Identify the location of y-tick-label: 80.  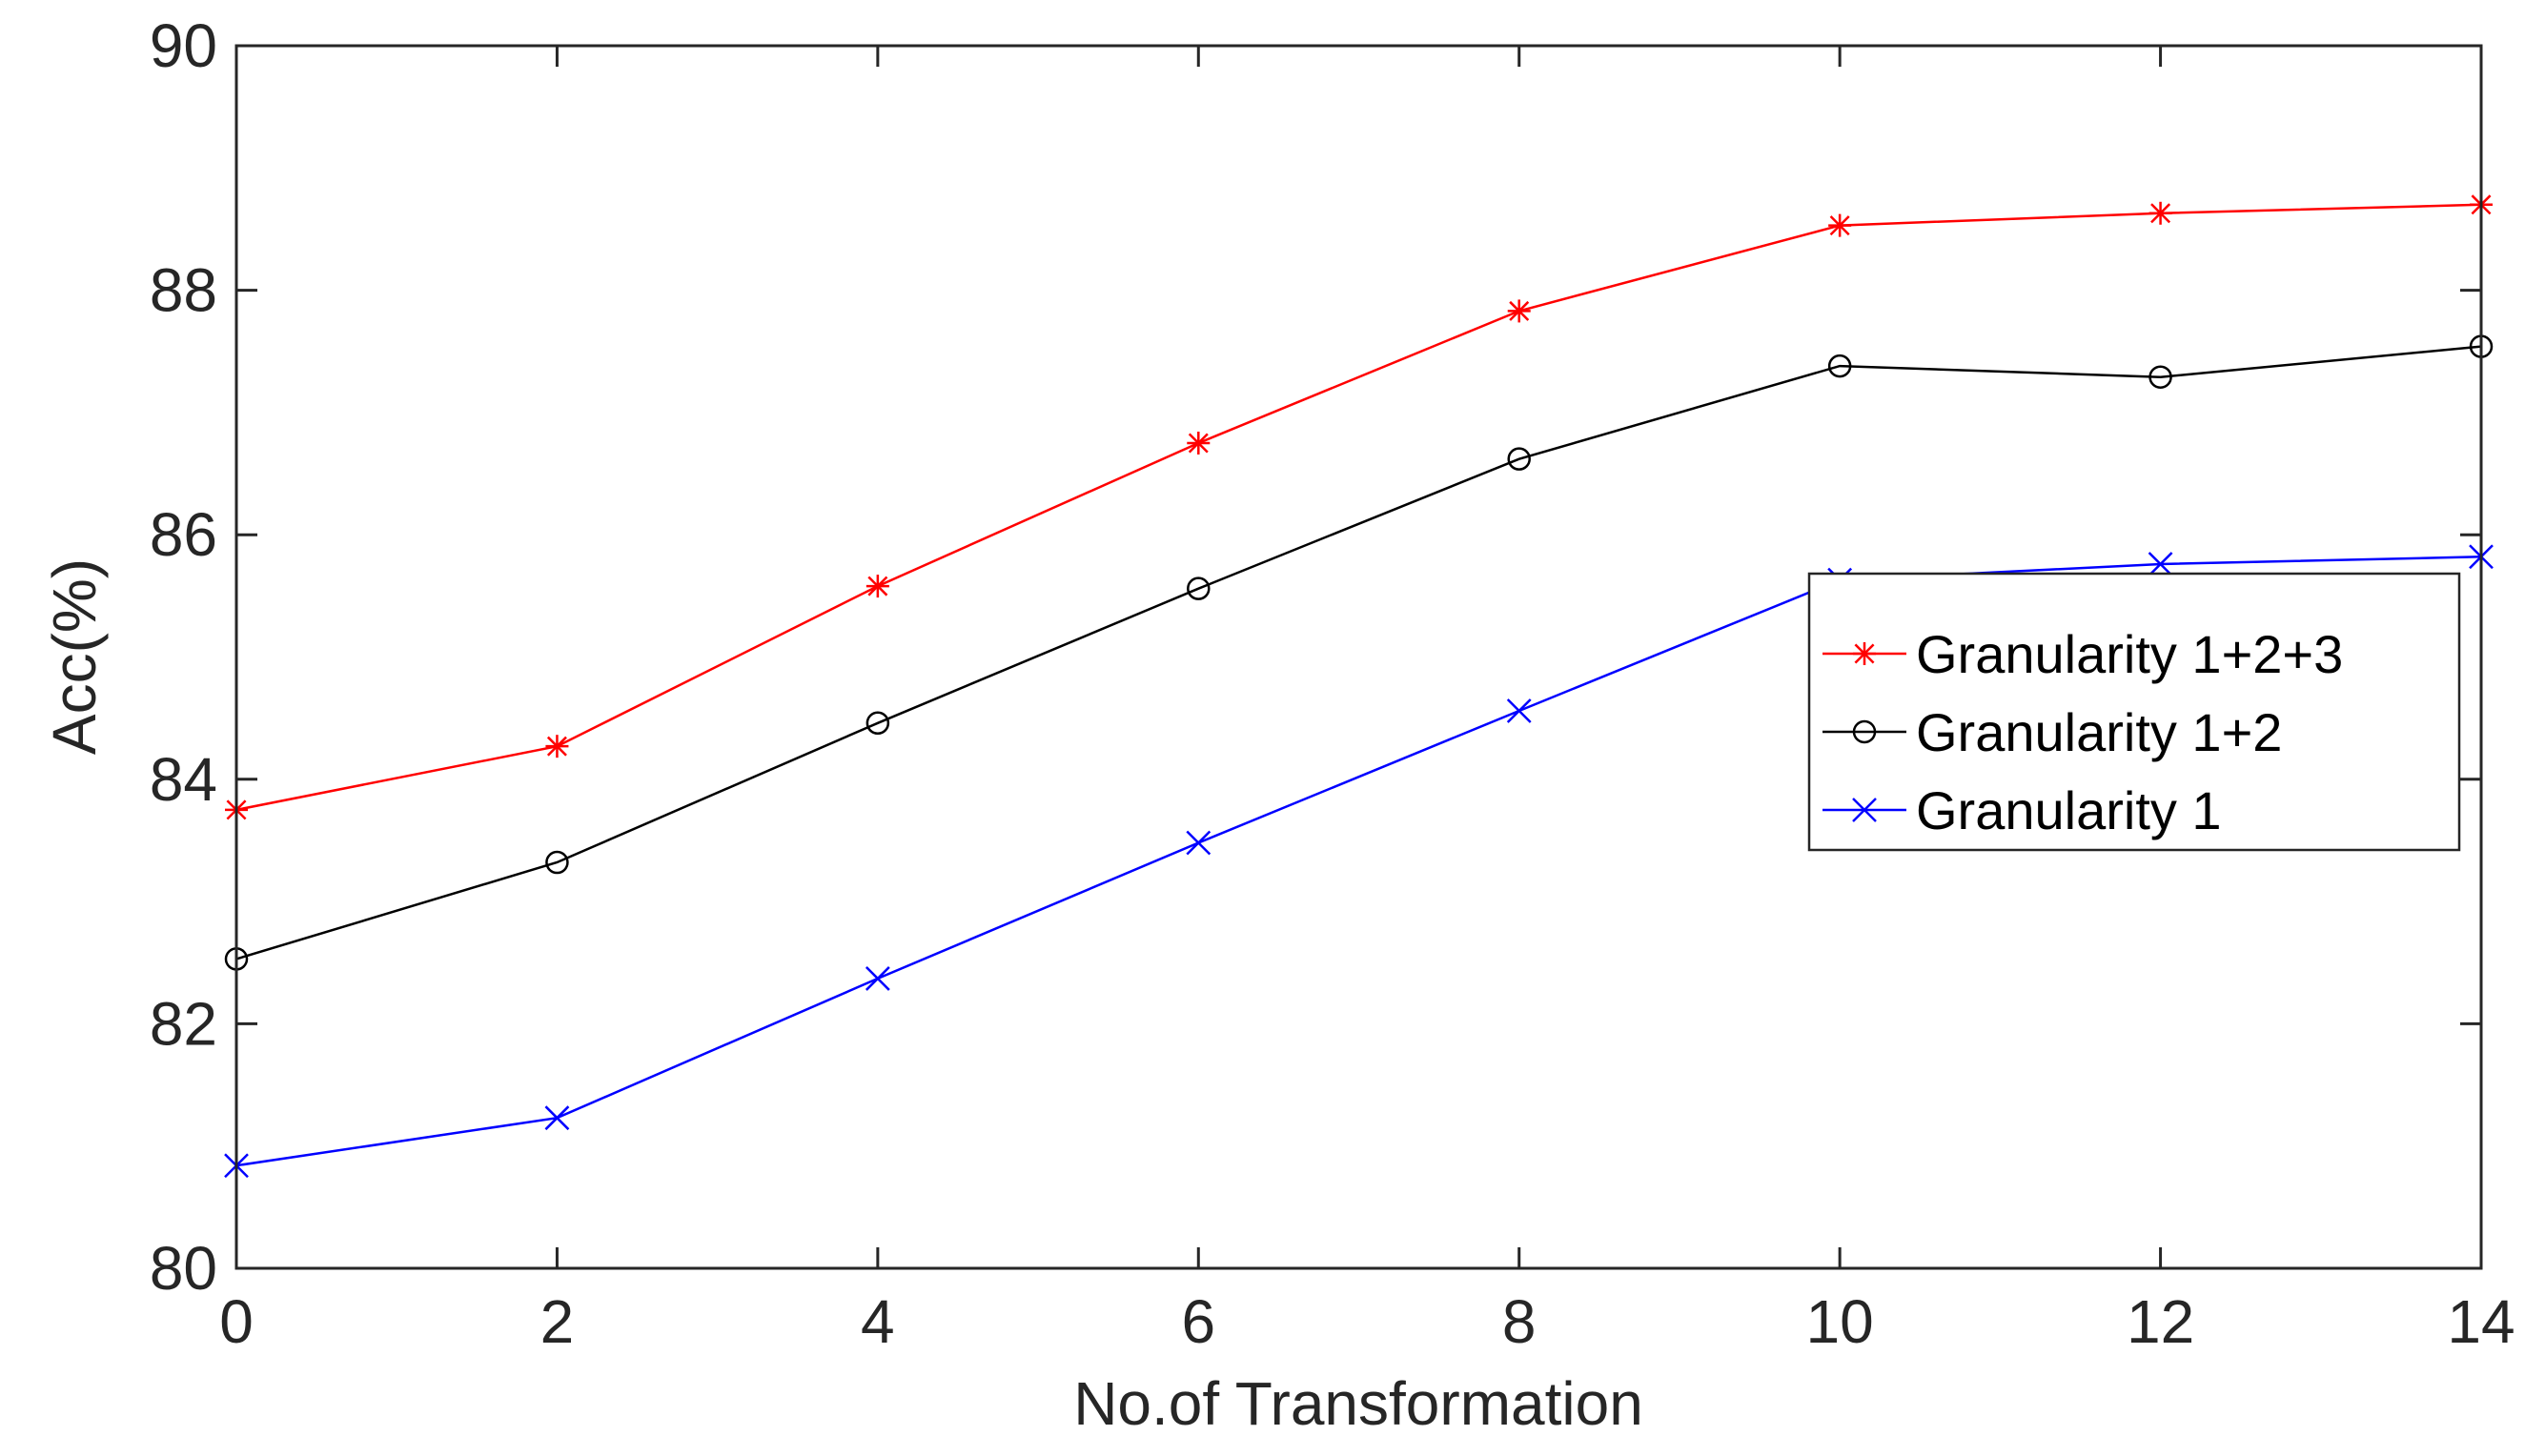
(183, 1268).